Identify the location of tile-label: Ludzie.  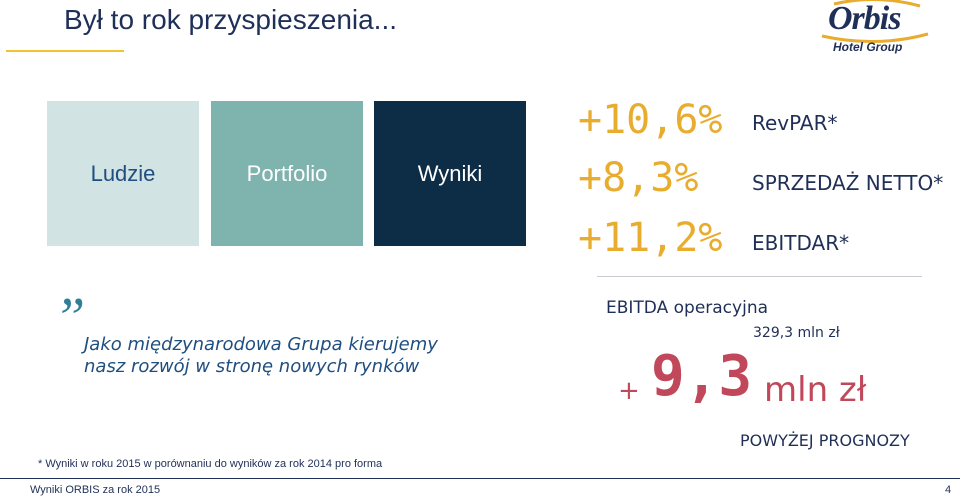
(123, 173).